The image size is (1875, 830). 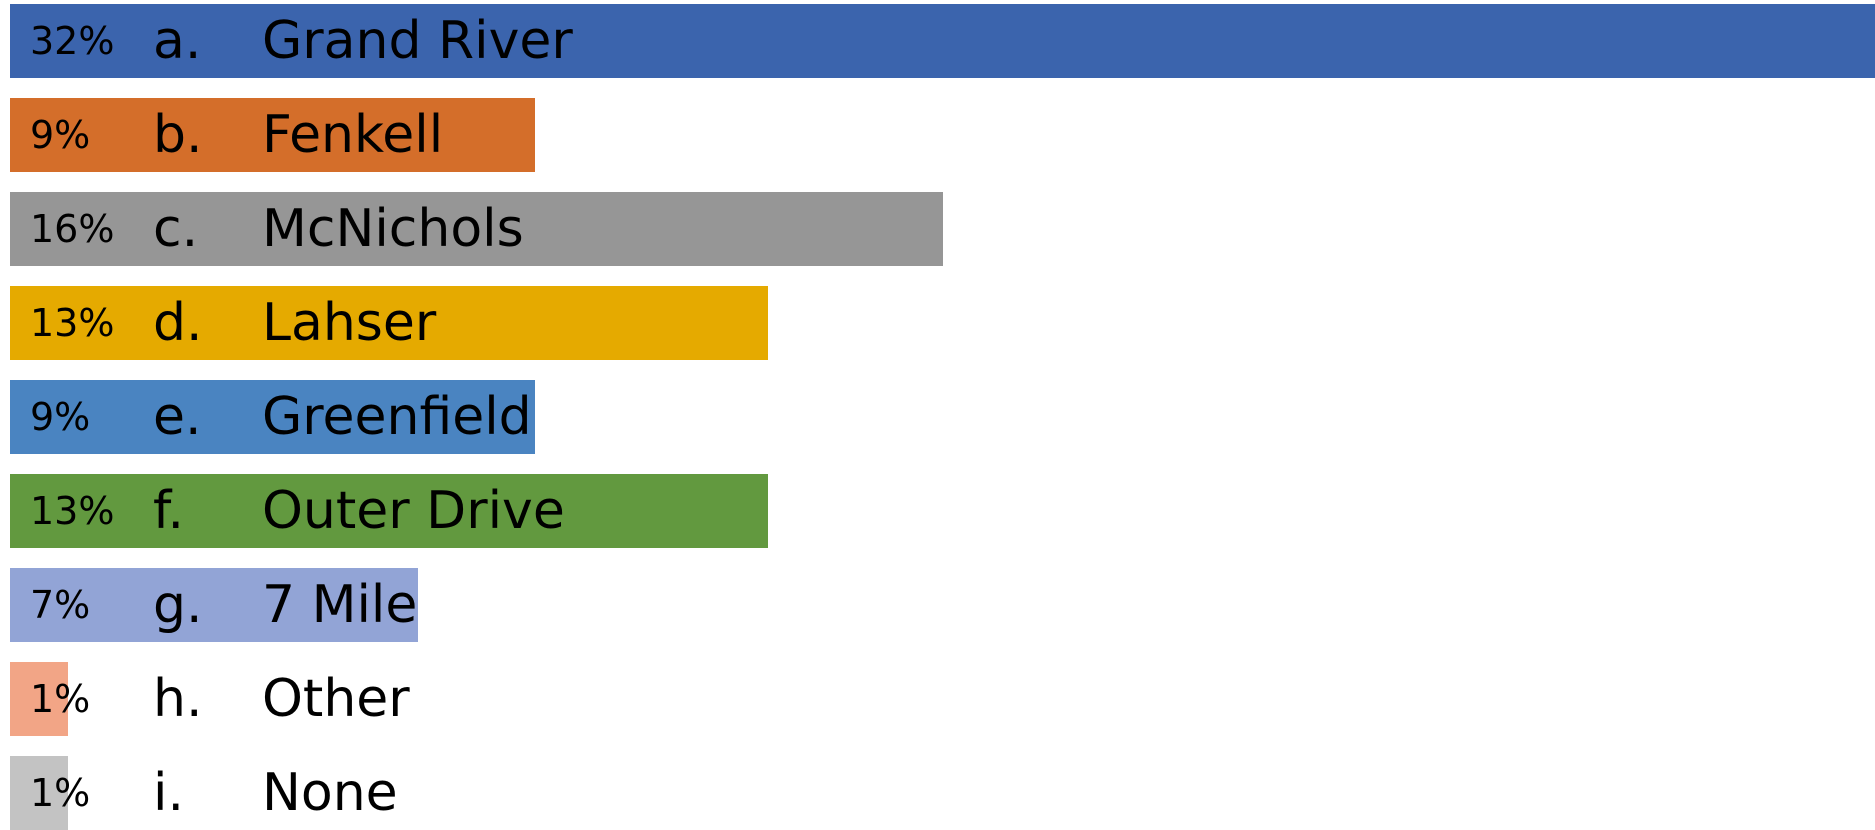 What do you see at coordinates (72, 229) in the screenshot?
I see `bar-value-label: 16%` at bounding box center [72, 229].